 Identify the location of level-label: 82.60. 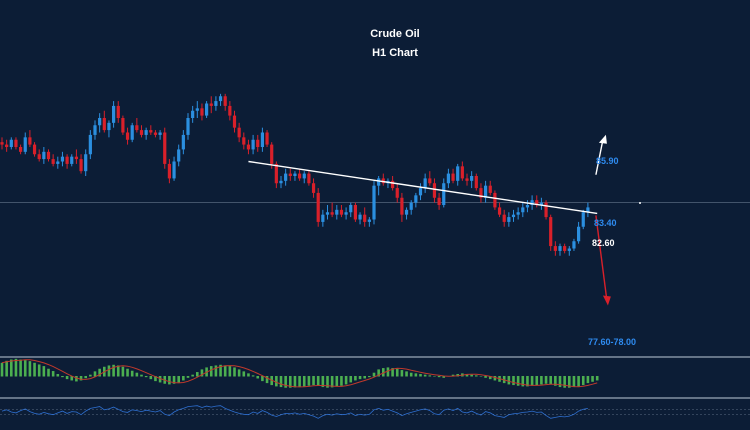
(603, 243).